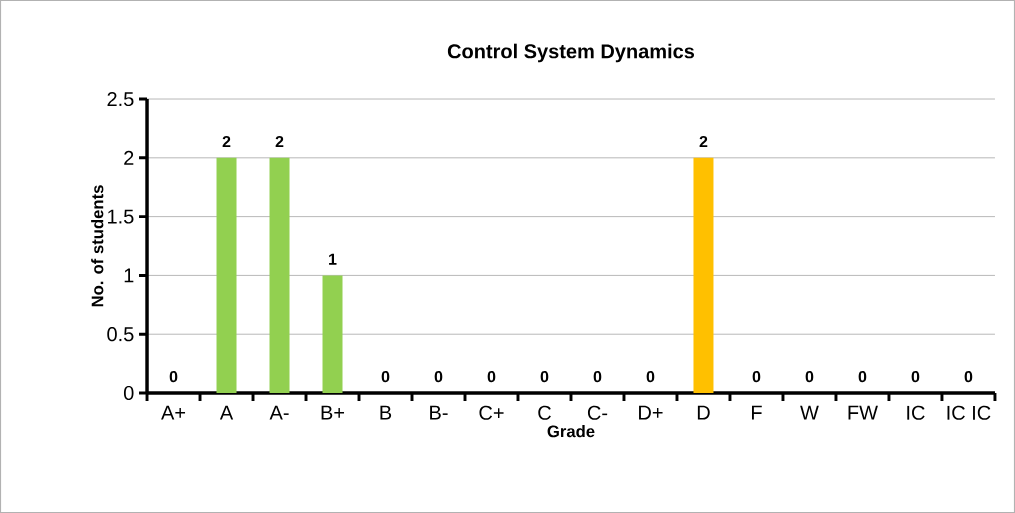  I want to click on x-tick-label: F, so click(757, 412).